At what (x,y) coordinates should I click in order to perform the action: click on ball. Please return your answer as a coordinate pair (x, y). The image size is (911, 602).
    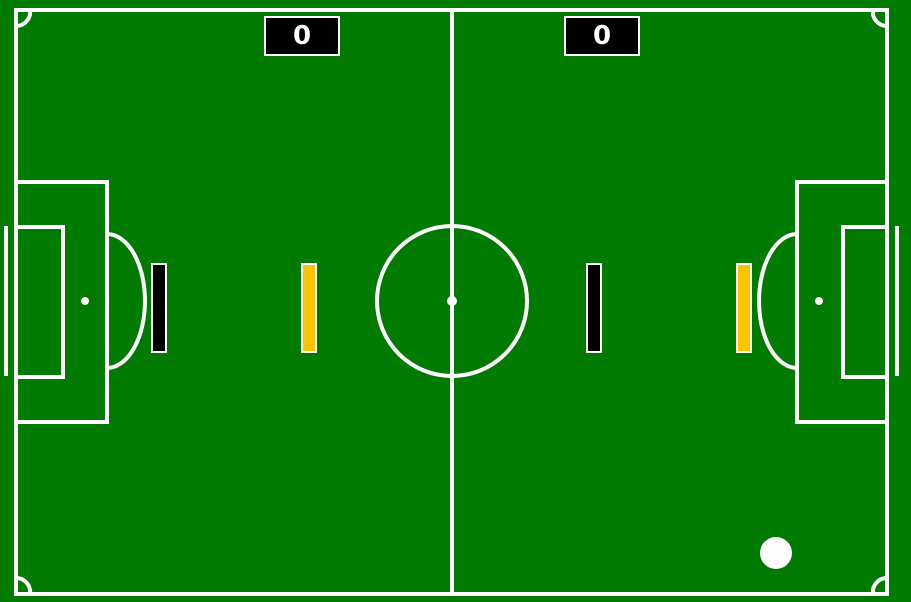
    Looking at the image, I should click on (776, 553).